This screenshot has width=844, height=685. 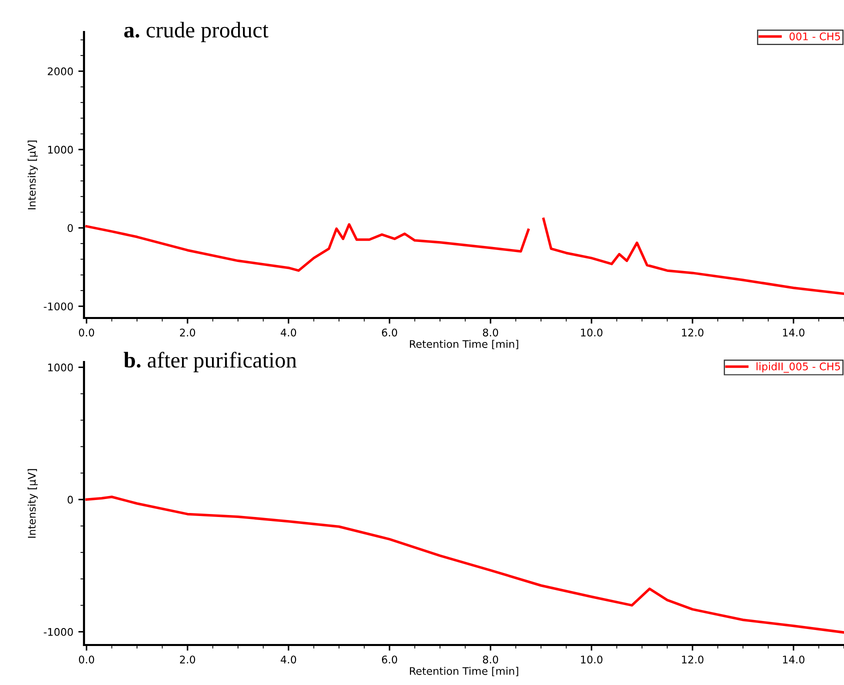 What do you see at coordinates (60, 71) in the screenshot?
I see `y-tick-label: 2000` at bounding box center [60, 71].